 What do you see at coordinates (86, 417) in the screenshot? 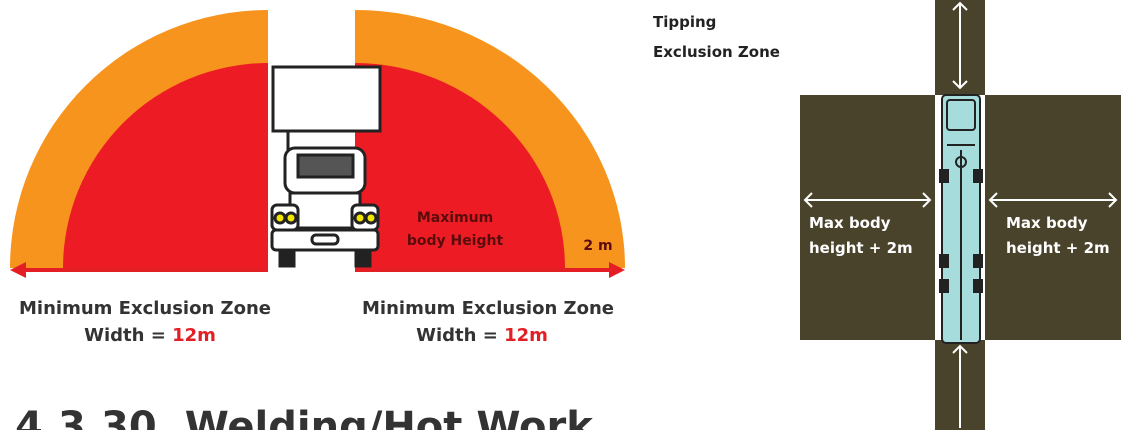
I see `section-number: 4.3.30` at bounding box center [86, 417].